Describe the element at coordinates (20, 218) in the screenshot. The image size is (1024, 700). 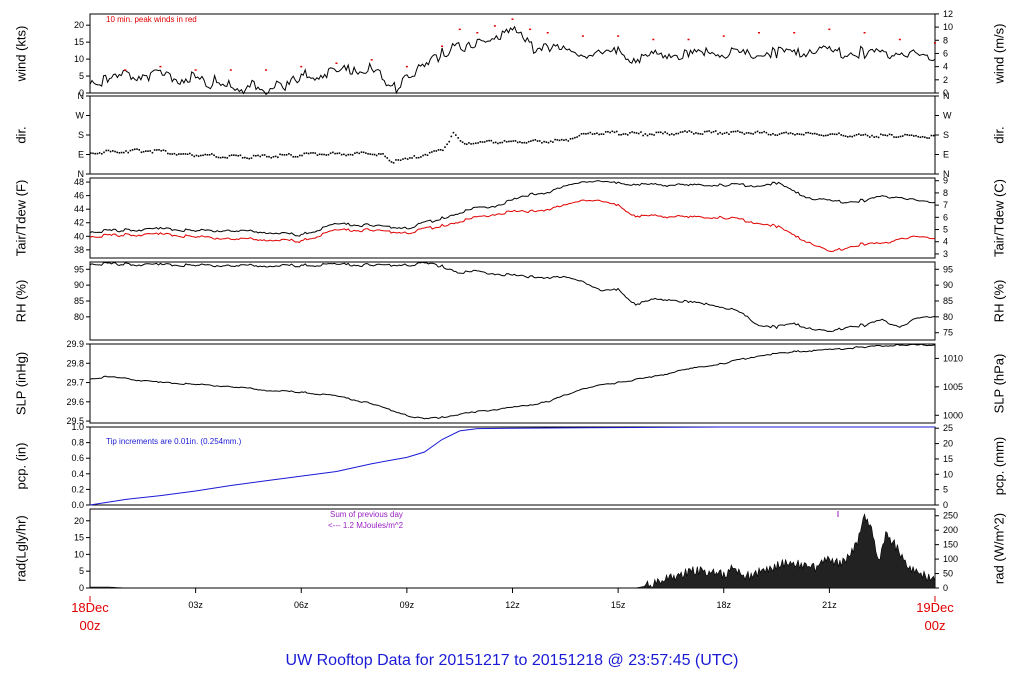
I see `temp-left-axis-label: Tair/Tdew (F)` at that location.